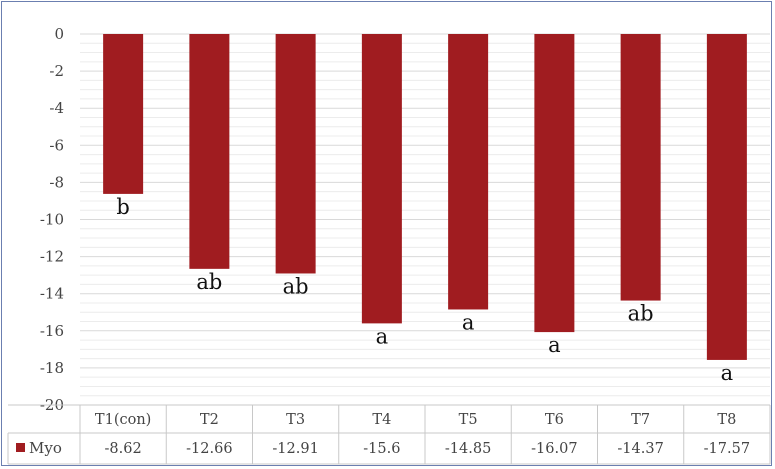  What do you see at coordinates (381, 449) in the screenshot?
I see `value-label: -15.6` at bounding box center [381, 449].